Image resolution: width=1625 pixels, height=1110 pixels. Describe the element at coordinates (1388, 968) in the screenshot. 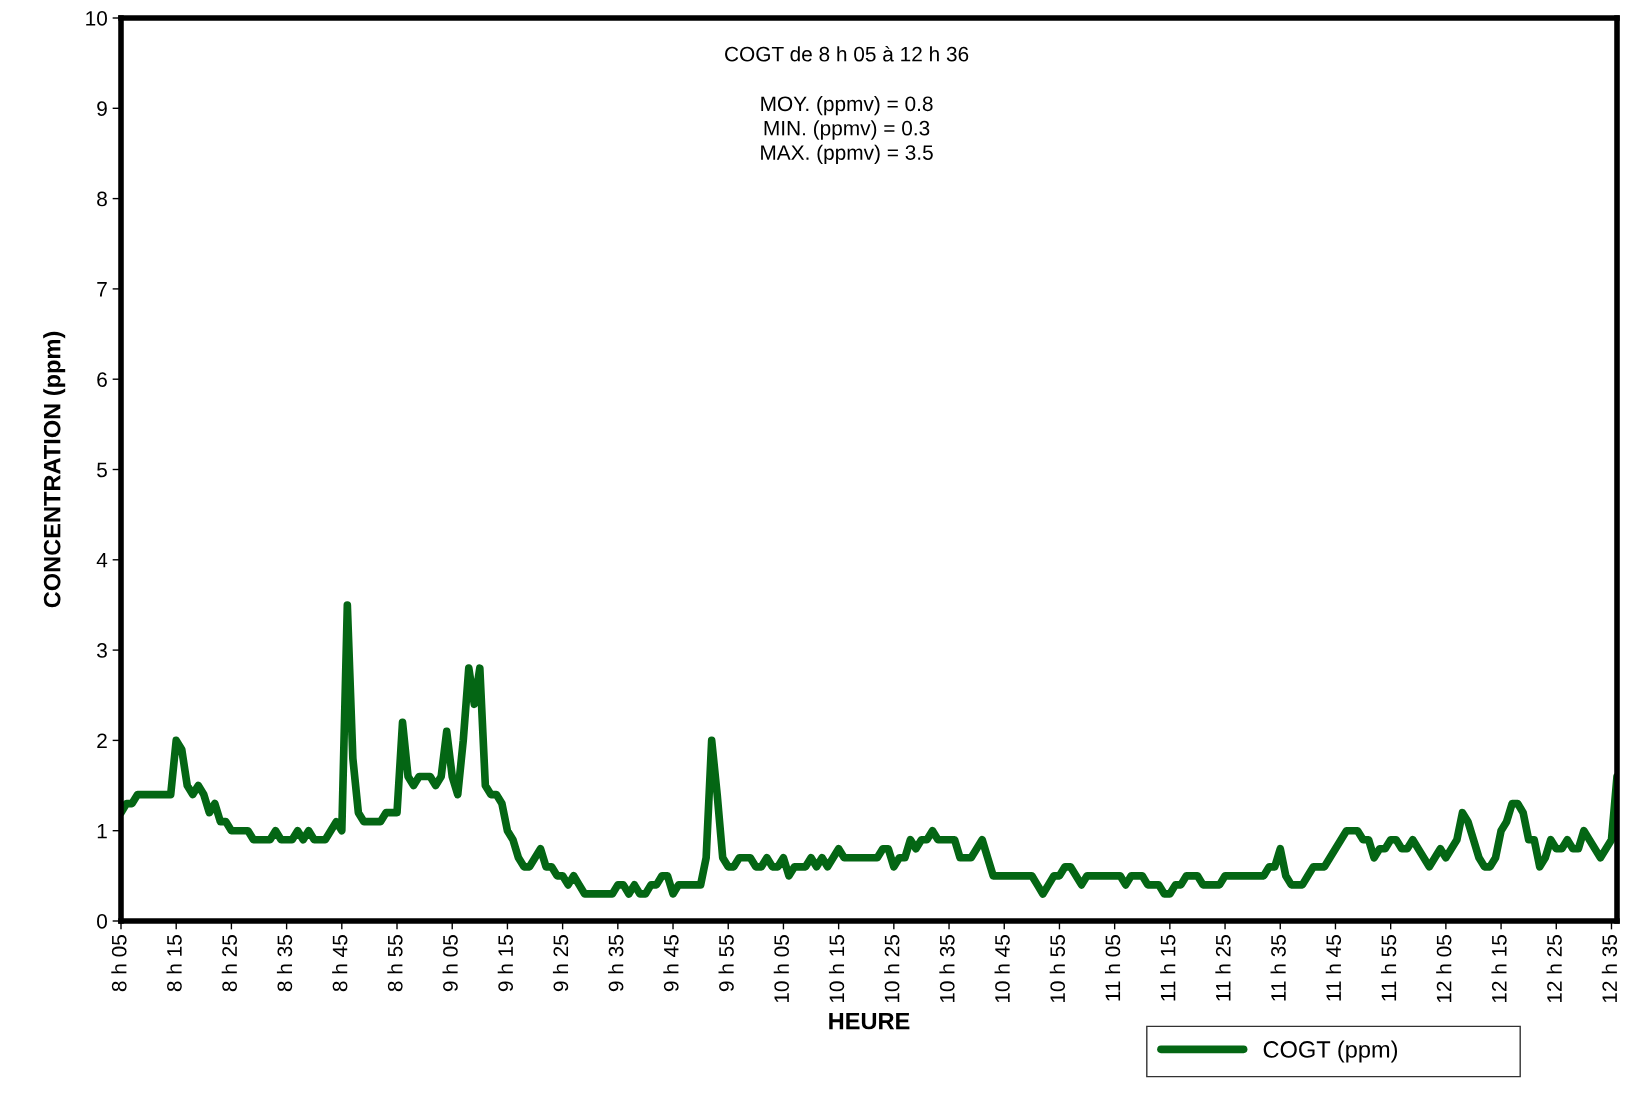

I see `x-tick-label: 11 h 55` at that location.